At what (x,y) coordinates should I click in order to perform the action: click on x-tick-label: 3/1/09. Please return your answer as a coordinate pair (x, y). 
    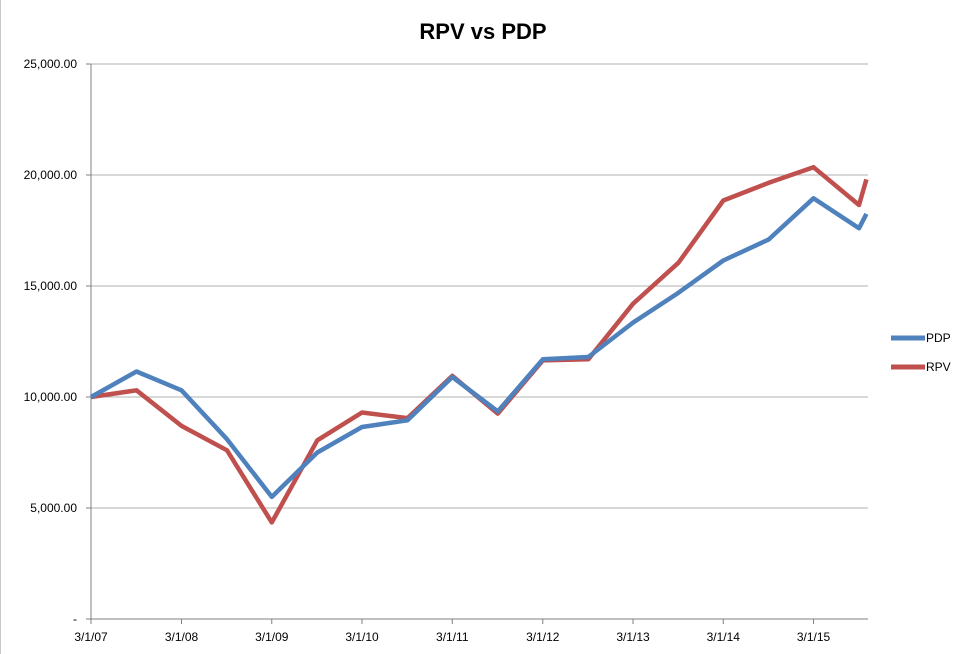
    Looking at the image, I should click on (272, 637).